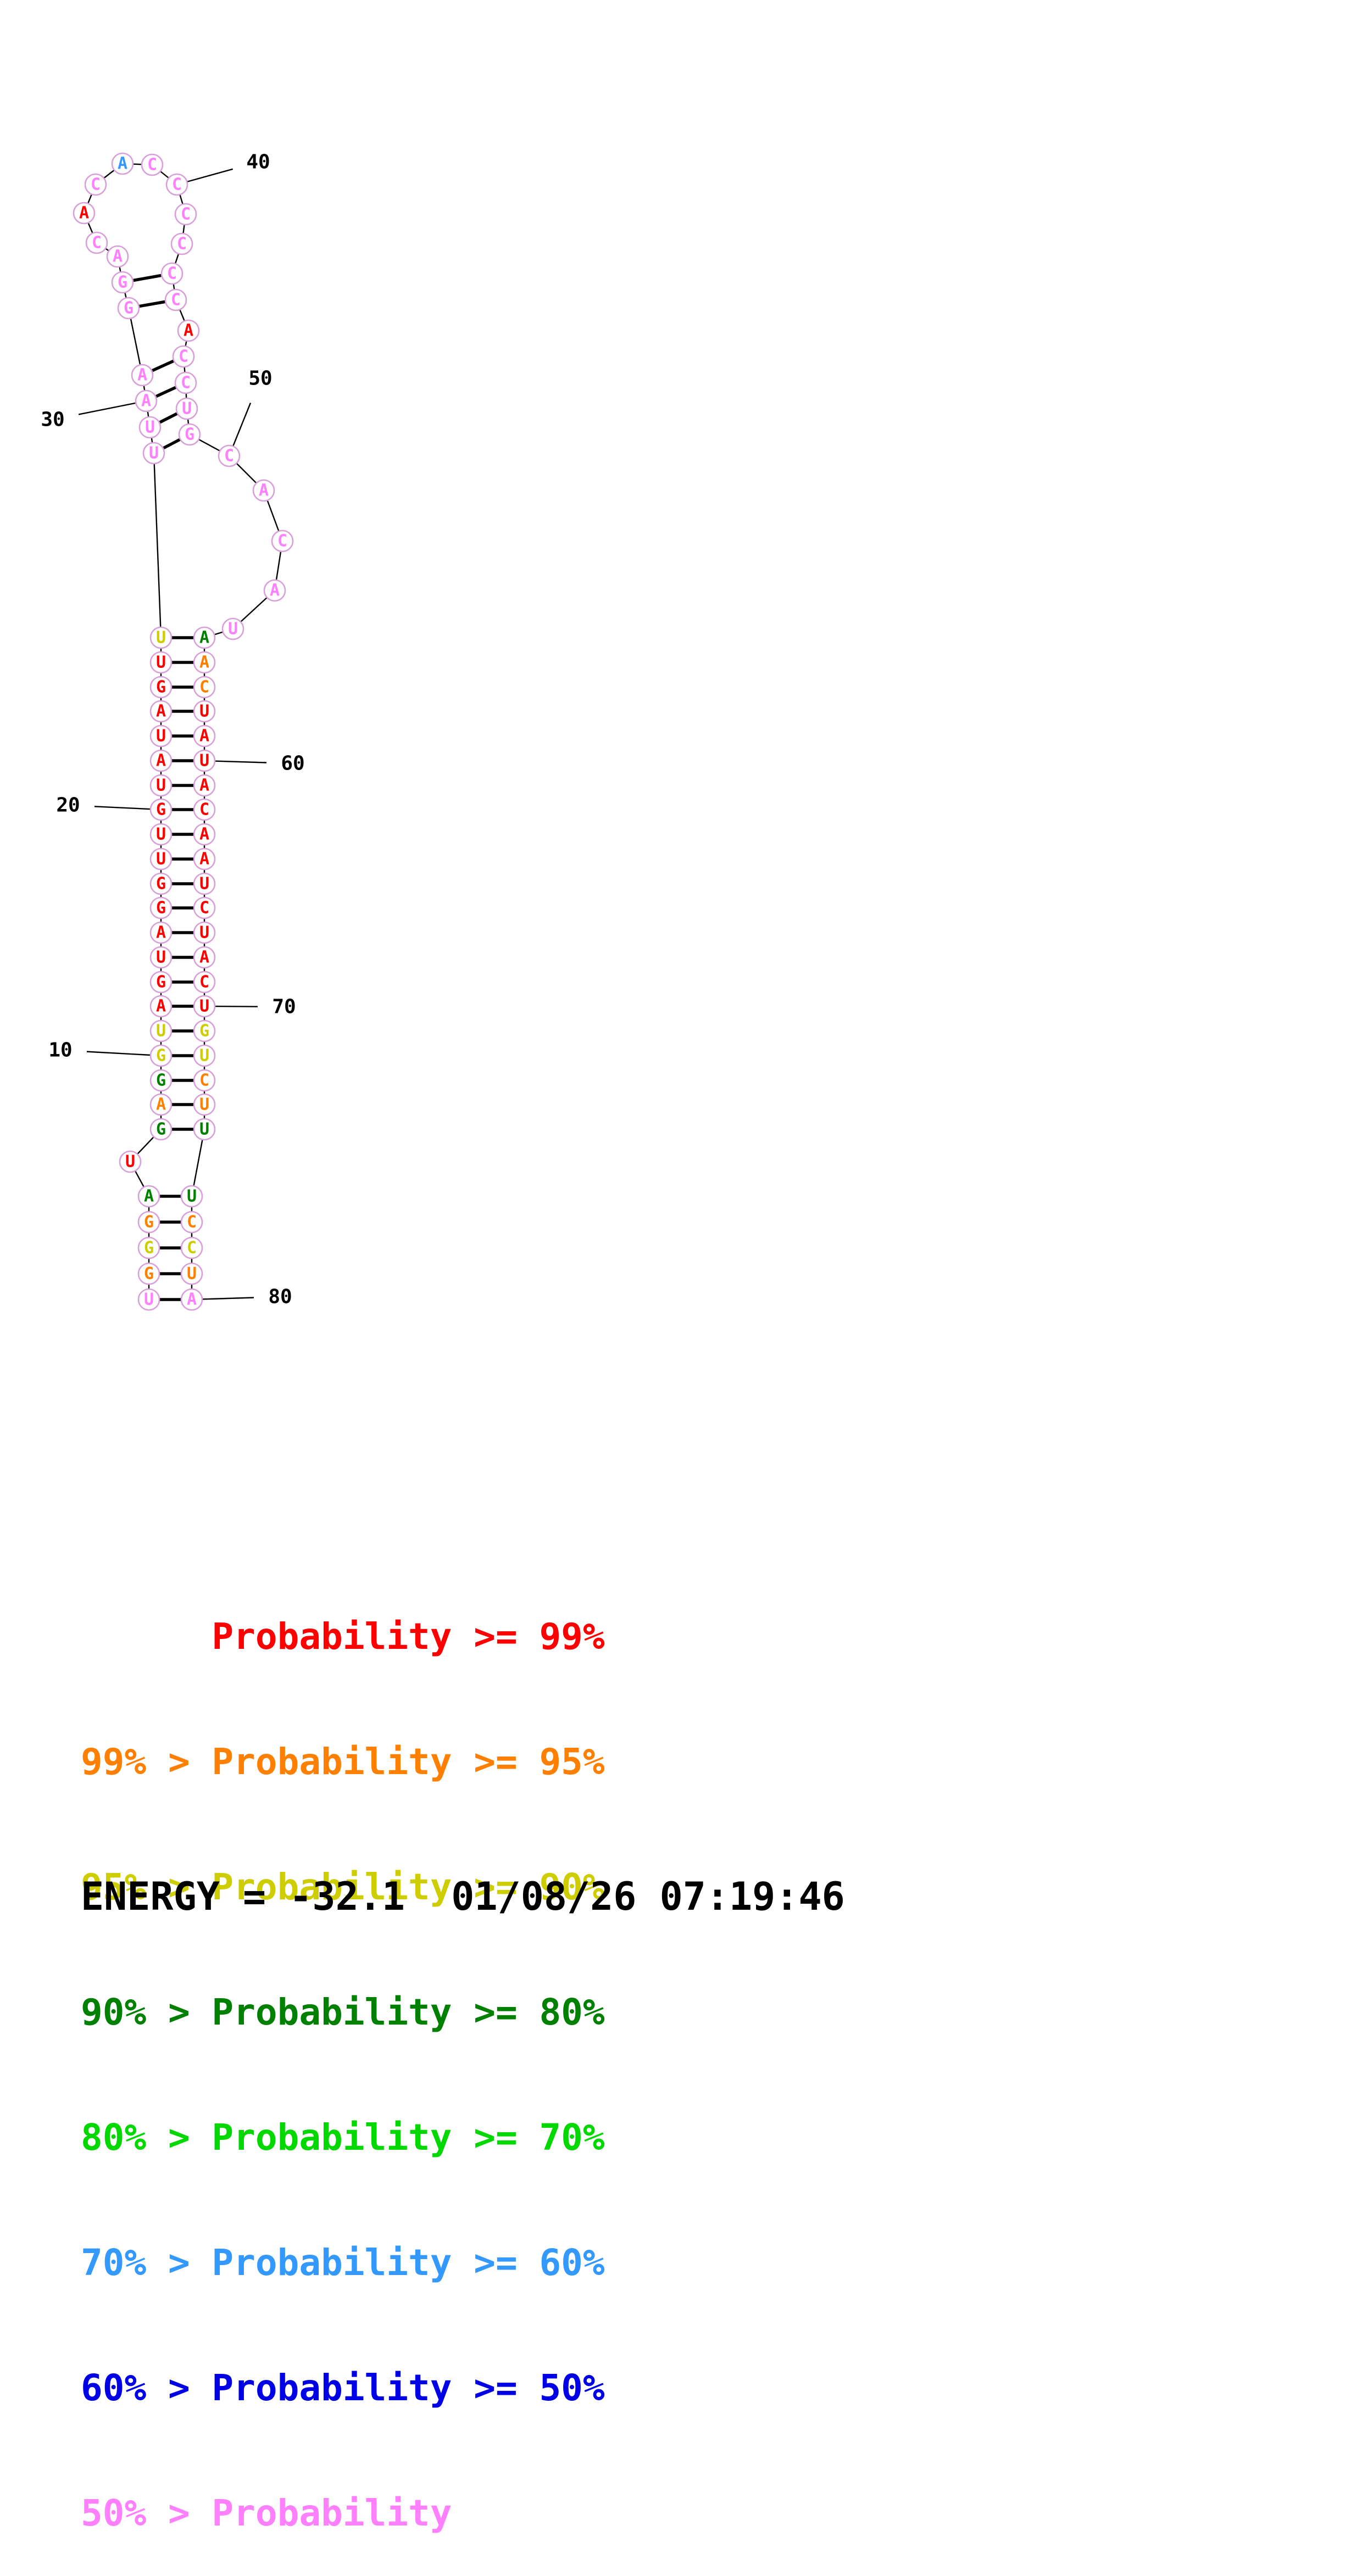 The image size is (1362, 2576). I want to click on position-label: 20, so click(68, 805).